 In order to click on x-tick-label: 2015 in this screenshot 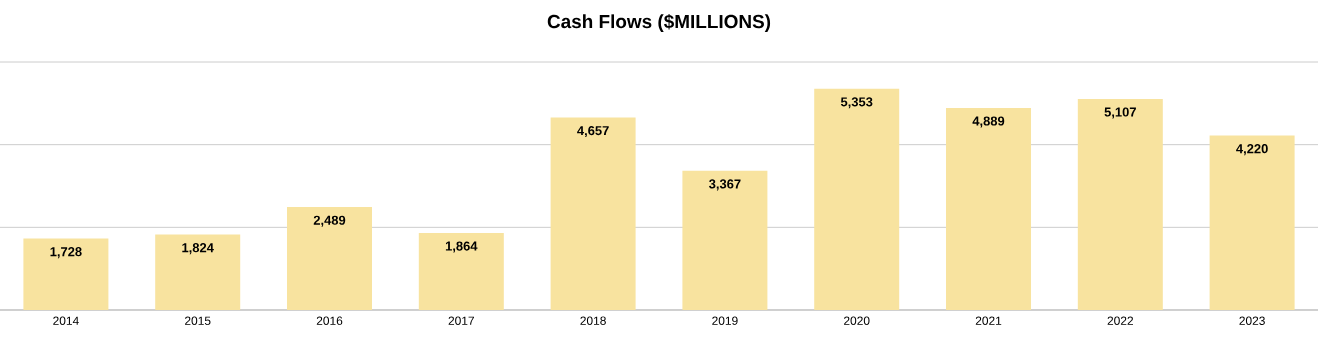, I will do `click(198, 320)`.